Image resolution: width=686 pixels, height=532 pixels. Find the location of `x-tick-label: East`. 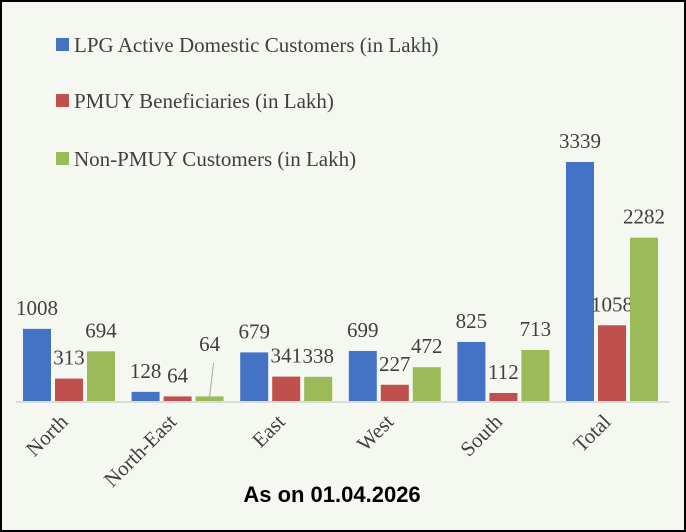

x-tick-label: East is located at coordinates (268, 430).